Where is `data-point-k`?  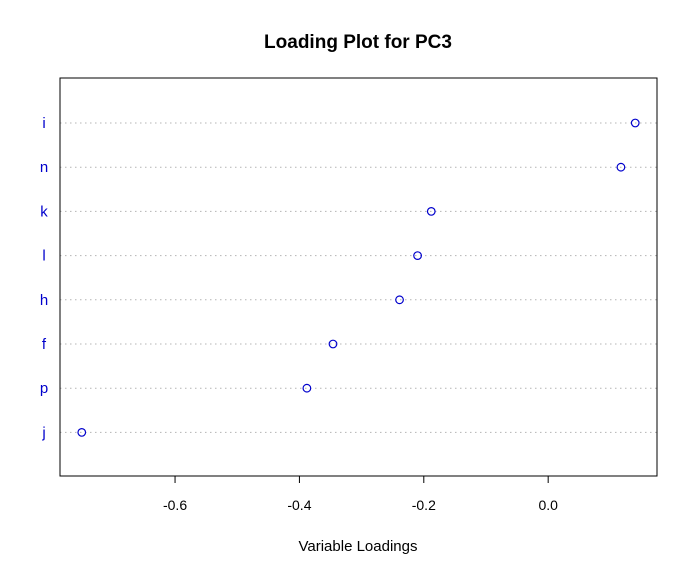 data-point-k is located at coordinates (431, 211).